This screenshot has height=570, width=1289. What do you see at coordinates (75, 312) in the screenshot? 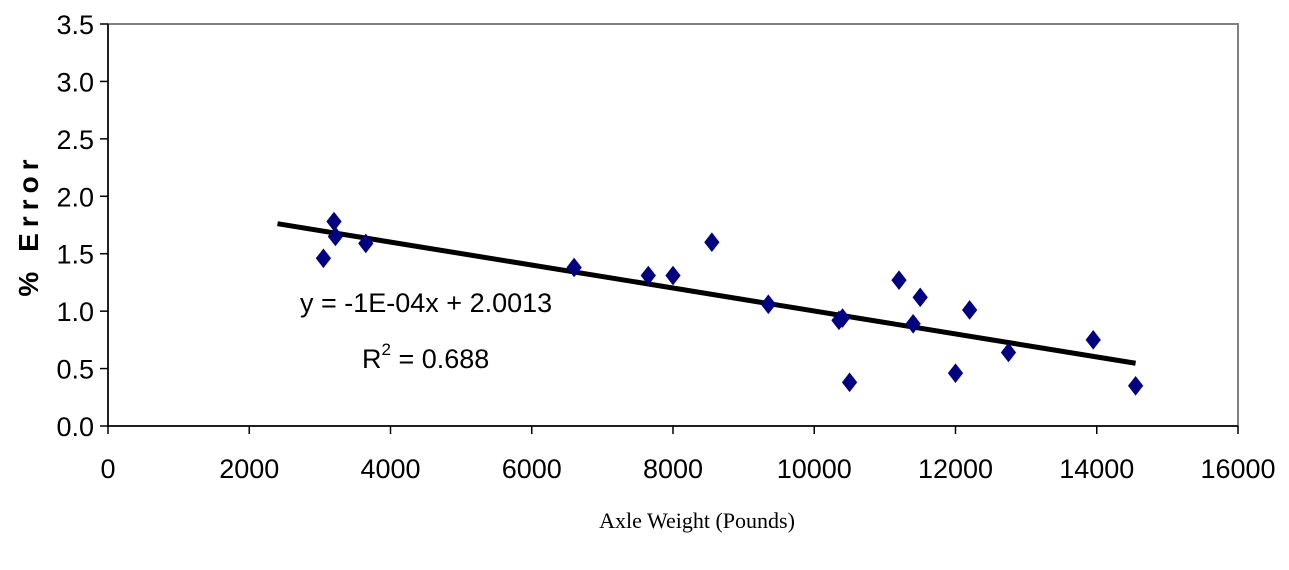
I see `y-tick-label: 1.0` at bounding box center [75, 312].